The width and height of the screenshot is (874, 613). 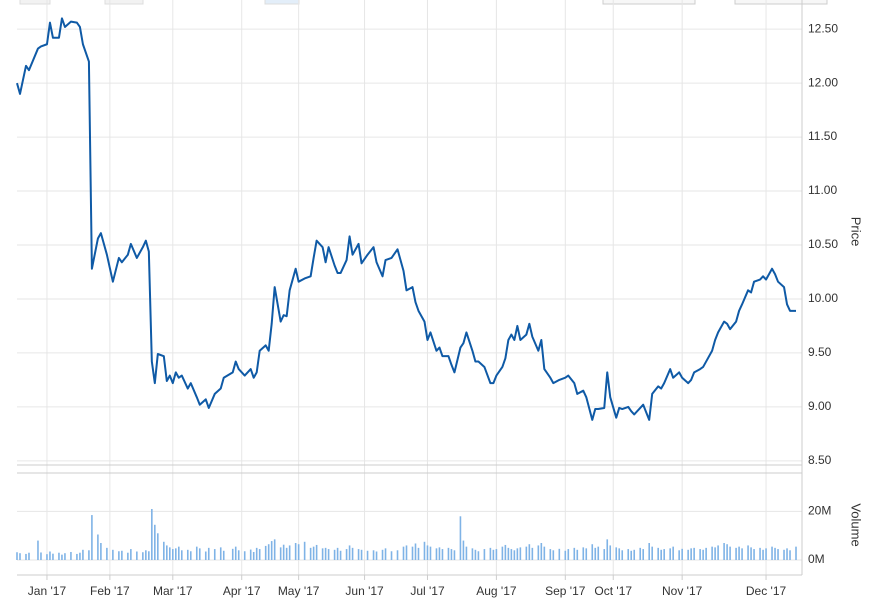 What do you see at coordinates (423, 2) in the screenshot?
I see `toolbar-remnants` at bounding box center [423, 2].